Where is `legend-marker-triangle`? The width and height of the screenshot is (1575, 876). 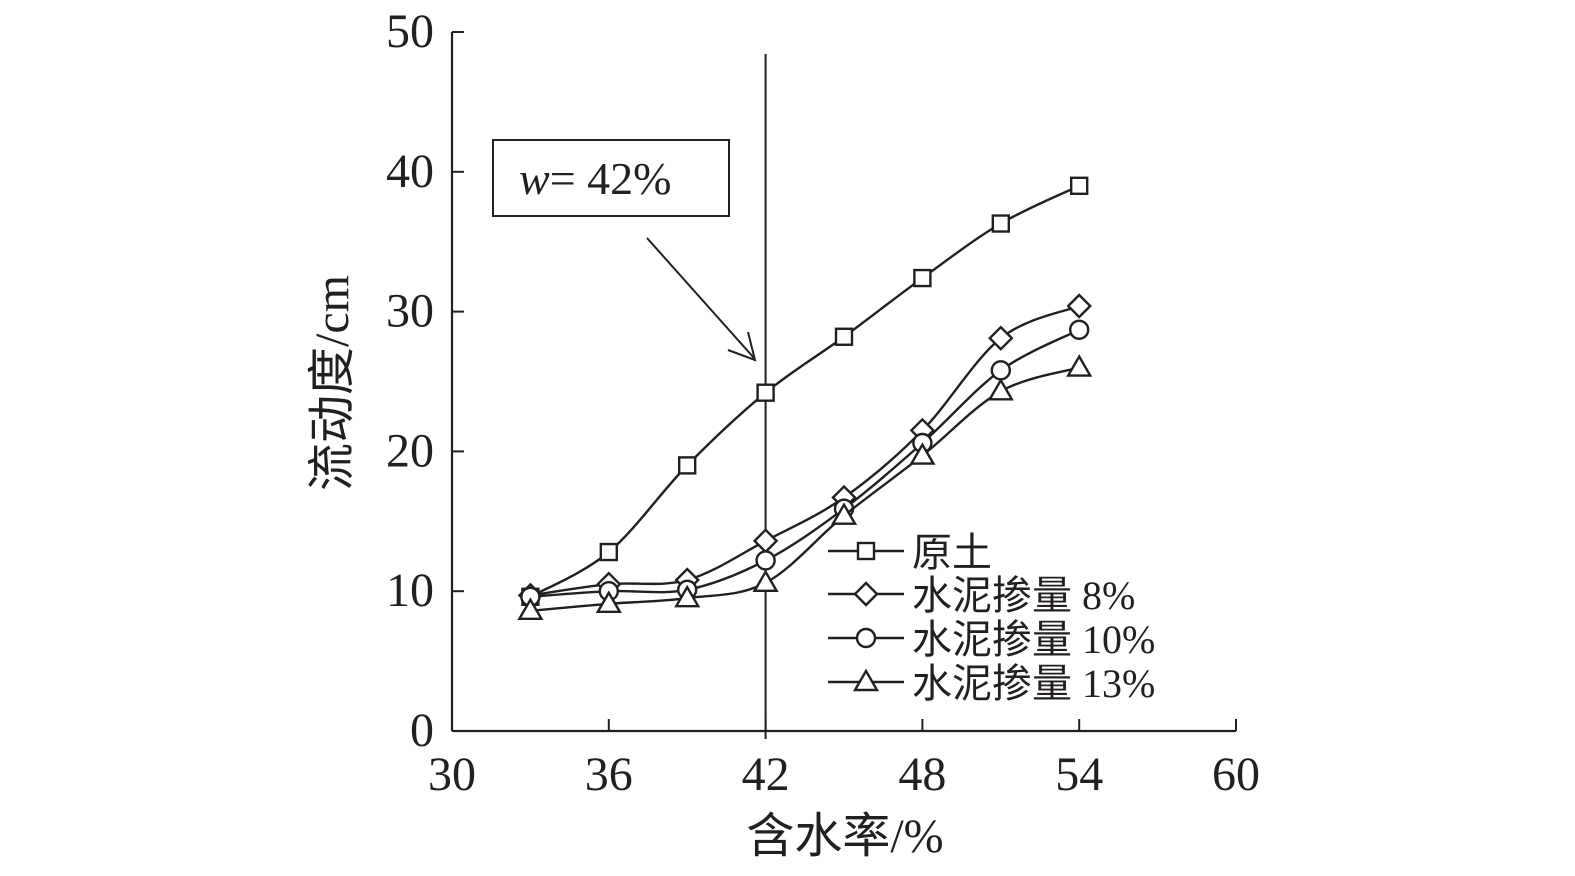
legend-marker-triangle is located at coordinates (866, 680).